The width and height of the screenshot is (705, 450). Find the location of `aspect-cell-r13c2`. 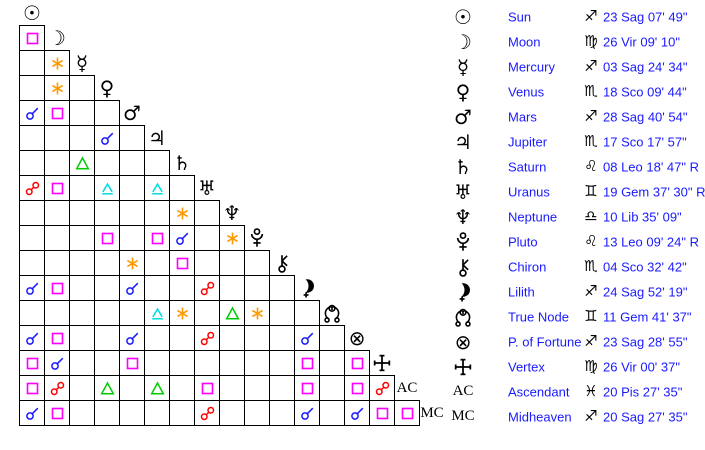

aspect-cell-r13c2 is located at coordinates (82, 338).